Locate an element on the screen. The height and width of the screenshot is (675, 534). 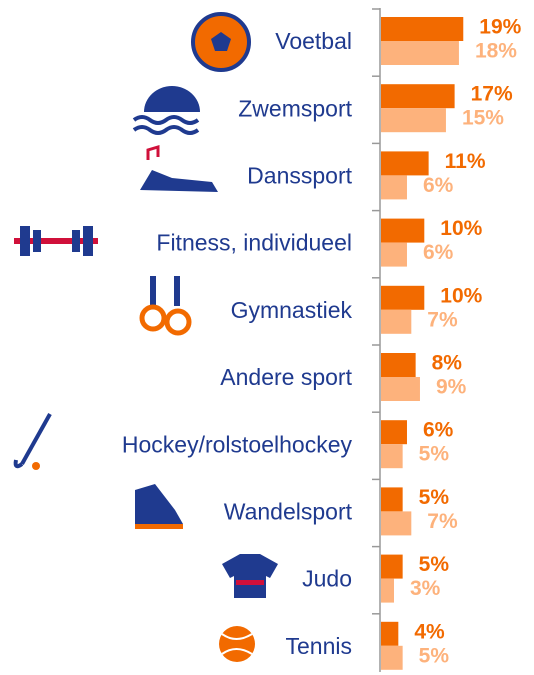
category-label: Tennis is located at coordinates (319, 646).